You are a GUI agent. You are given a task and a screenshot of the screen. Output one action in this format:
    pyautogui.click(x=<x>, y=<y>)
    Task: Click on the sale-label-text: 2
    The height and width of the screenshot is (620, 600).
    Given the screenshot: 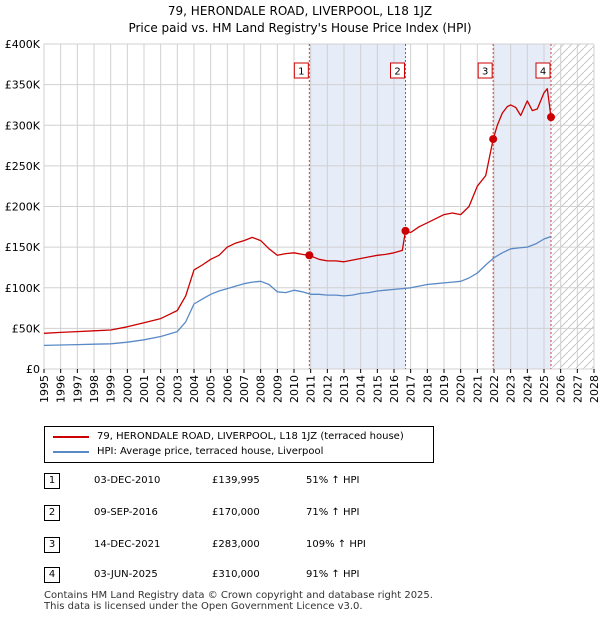 What is the action you would take?
    pyautogui.click(x=397, y=72)
    